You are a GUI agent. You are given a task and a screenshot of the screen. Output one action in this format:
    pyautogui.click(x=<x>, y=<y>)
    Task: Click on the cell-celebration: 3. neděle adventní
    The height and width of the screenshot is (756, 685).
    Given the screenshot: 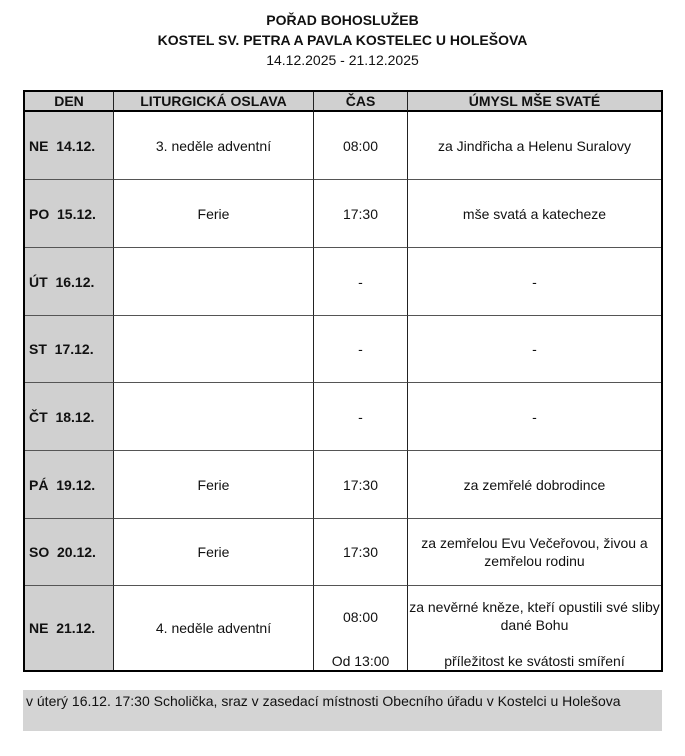 What is the action you would take?
    pyautogui.click(x=214, y=146)
    